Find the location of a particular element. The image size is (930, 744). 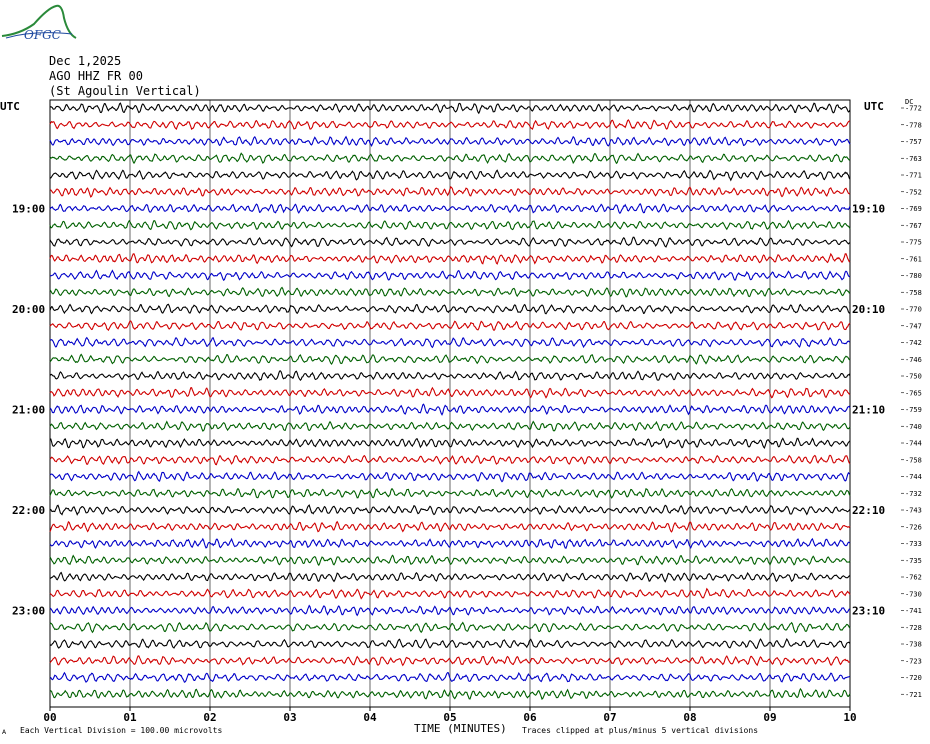

x-tick-label: 05 is located at coordinates (449, 717).